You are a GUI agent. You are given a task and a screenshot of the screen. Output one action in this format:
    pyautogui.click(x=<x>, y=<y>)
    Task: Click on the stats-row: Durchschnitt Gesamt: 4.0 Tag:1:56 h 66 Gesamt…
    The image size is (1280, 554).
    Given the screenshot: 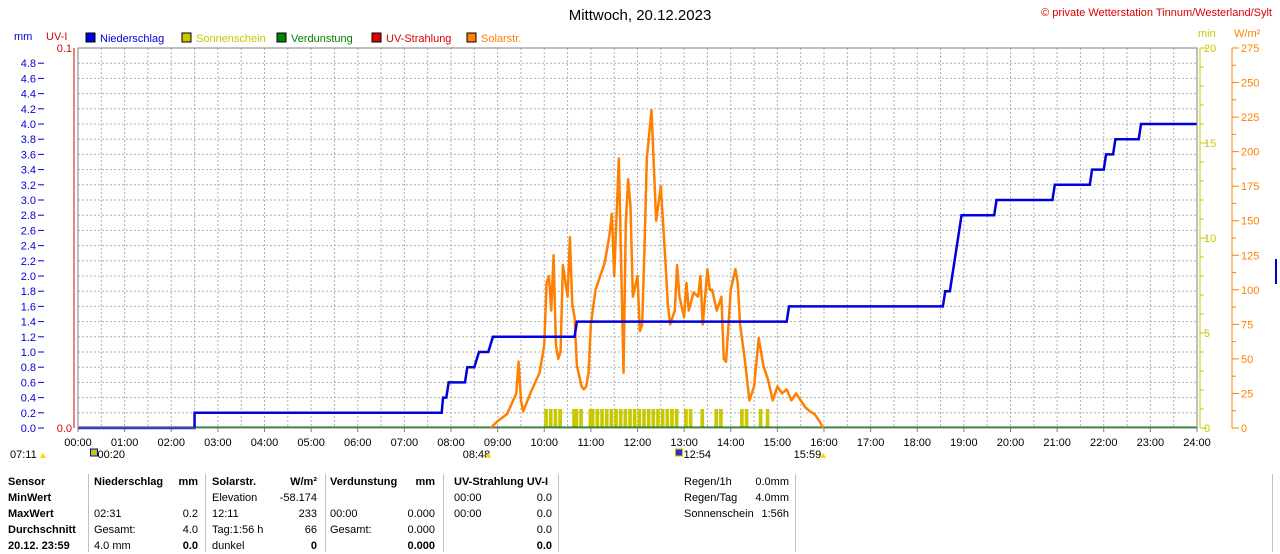 What is the action you would take?
    pyautogui.click(x=640, y=530)
    